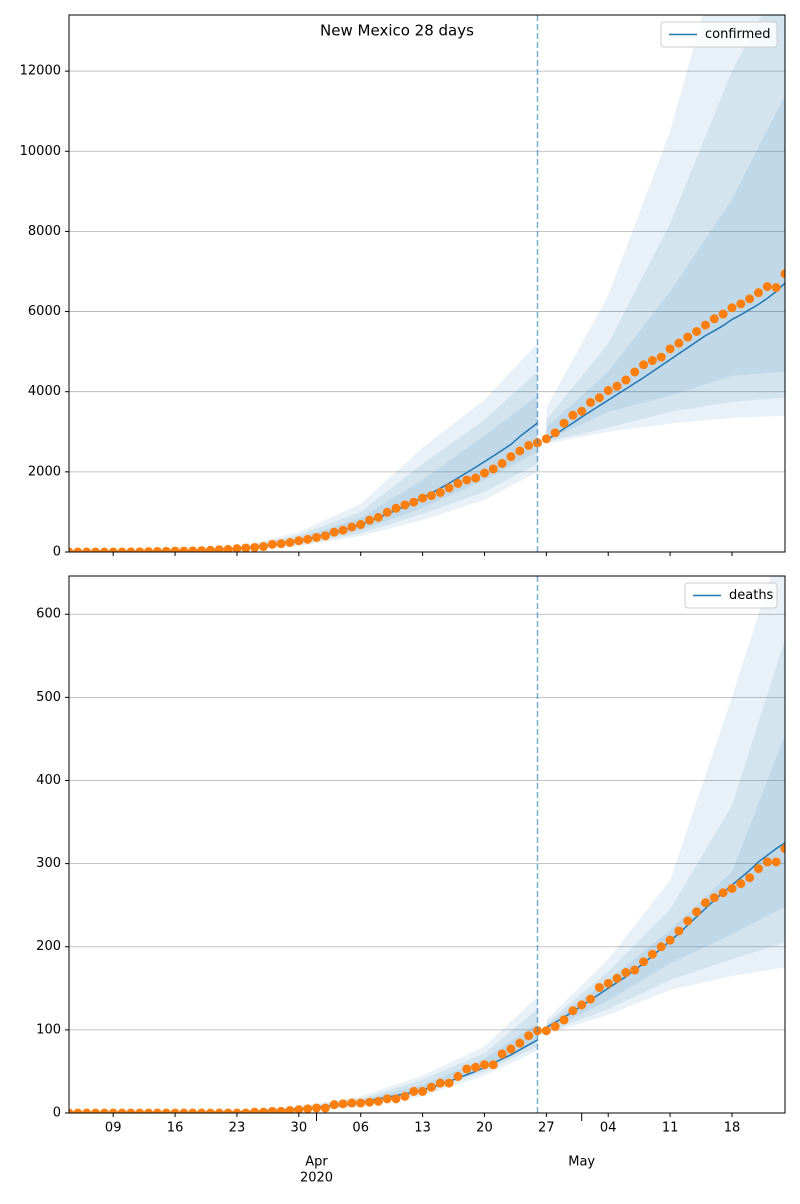  What do you see at coordinates (44, 471) in the screenshot?
I see `y-tick-label: 2000` at bounding box center [44, 471].